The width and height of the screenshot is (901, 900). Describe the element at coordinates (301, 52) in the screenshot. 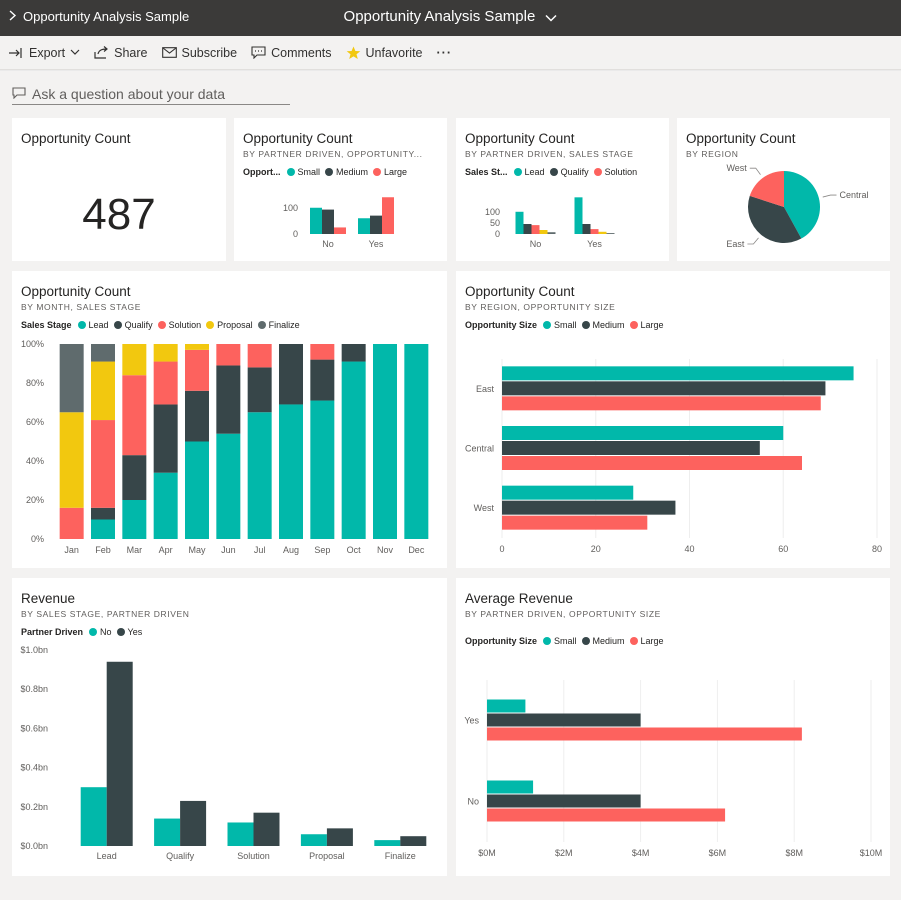

I see `comments-label: Comments` at that location.